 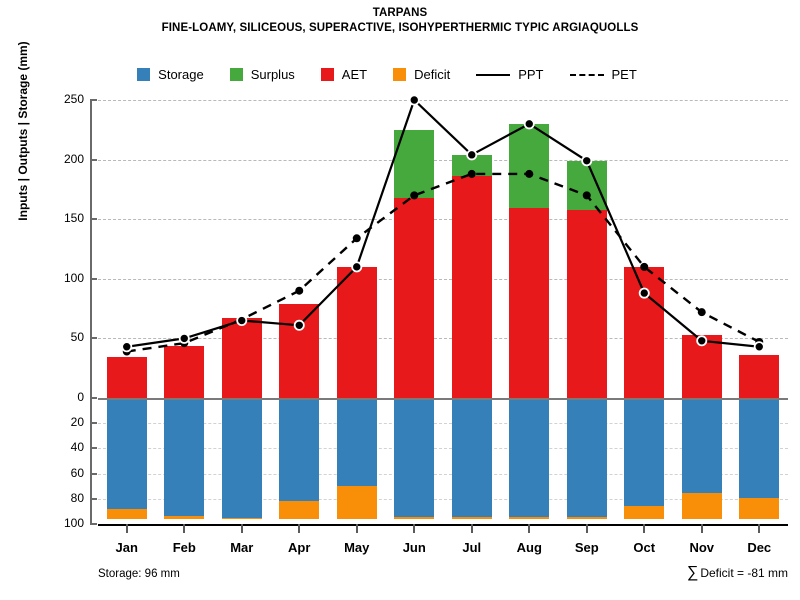 I want to click on segment-deficit-jan, so click(x=126, y=513).